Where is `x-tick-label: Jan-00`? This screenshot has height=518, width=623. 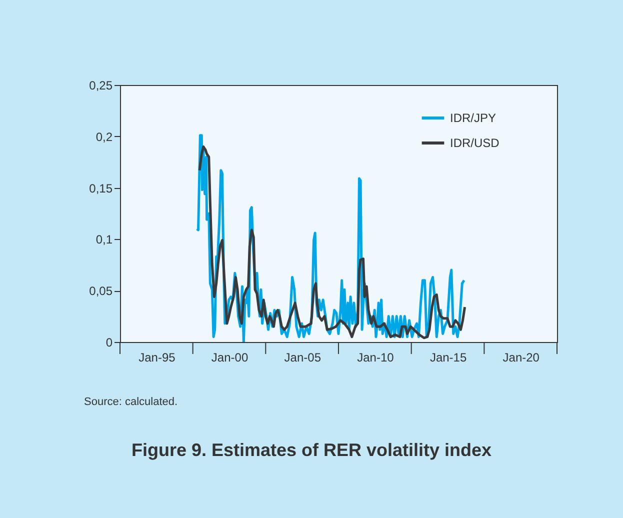 x-tick-label: Jan-00 is located at coordinates (229, 357).